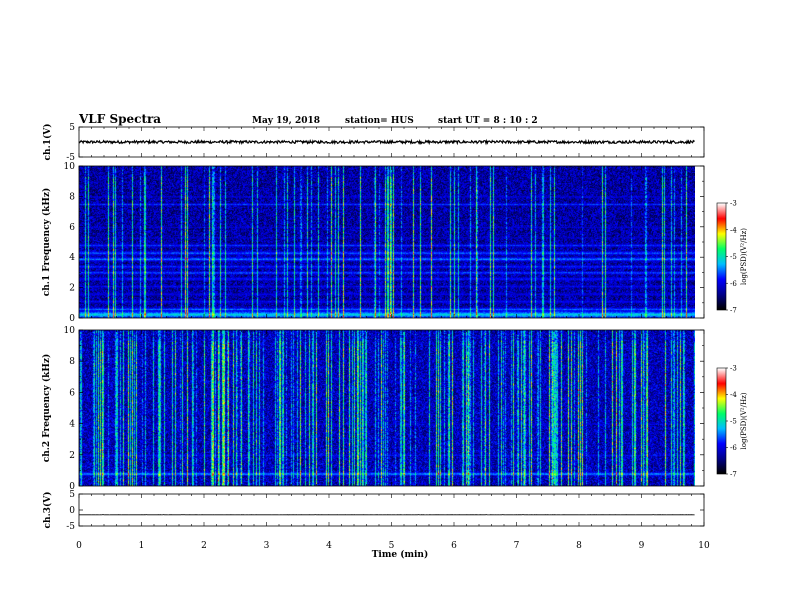 Image resolution: width=792 pixels, height=612 pixels. I want to click on ch2-colorbar-gradient, so click(721, 421).